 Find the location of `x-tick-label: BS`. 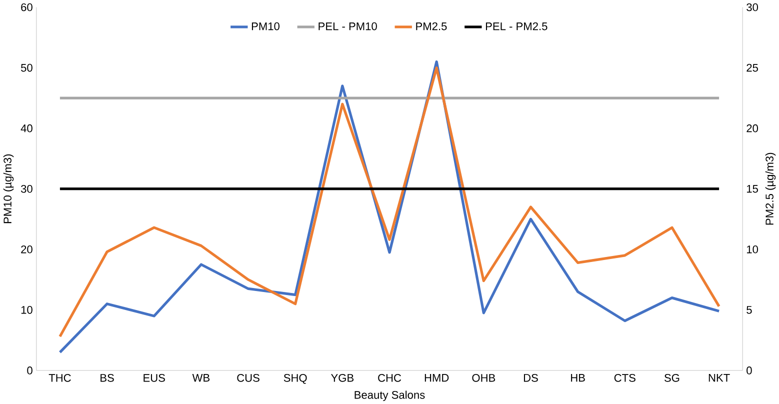

x-tick-label: BS is located at coordinates (107, 378).